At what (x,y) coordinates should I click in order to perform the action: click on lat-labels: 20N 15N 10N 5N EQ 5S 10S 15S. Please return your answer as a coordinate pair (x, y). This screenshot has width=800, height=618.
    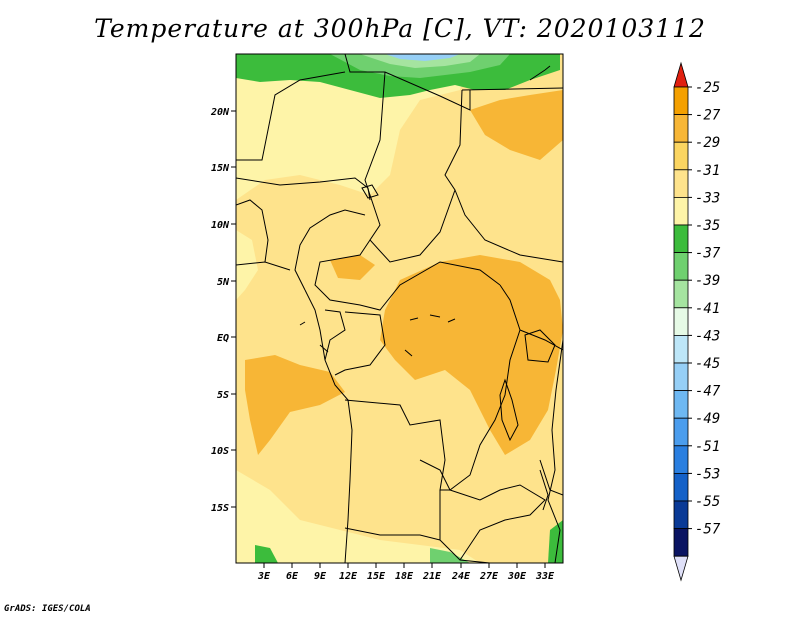
    Looking at the image, I should click on (220, 310).